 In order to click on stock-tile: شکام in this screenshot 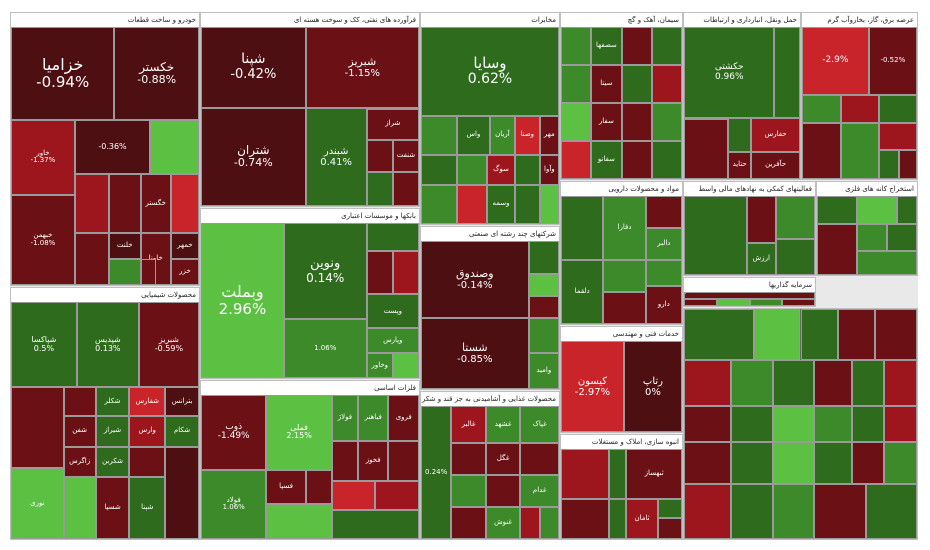, I will do `click(182, 431)`.